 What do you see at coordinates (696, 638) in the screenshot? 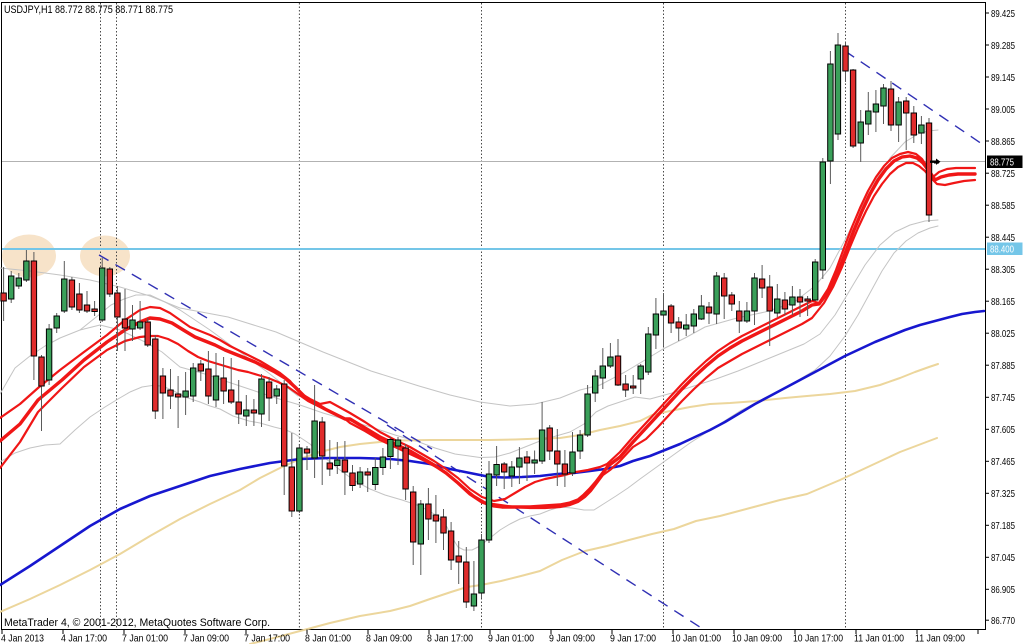
I see `svg-text: 10 Jan 01:00` at bounding box center [696, 638].